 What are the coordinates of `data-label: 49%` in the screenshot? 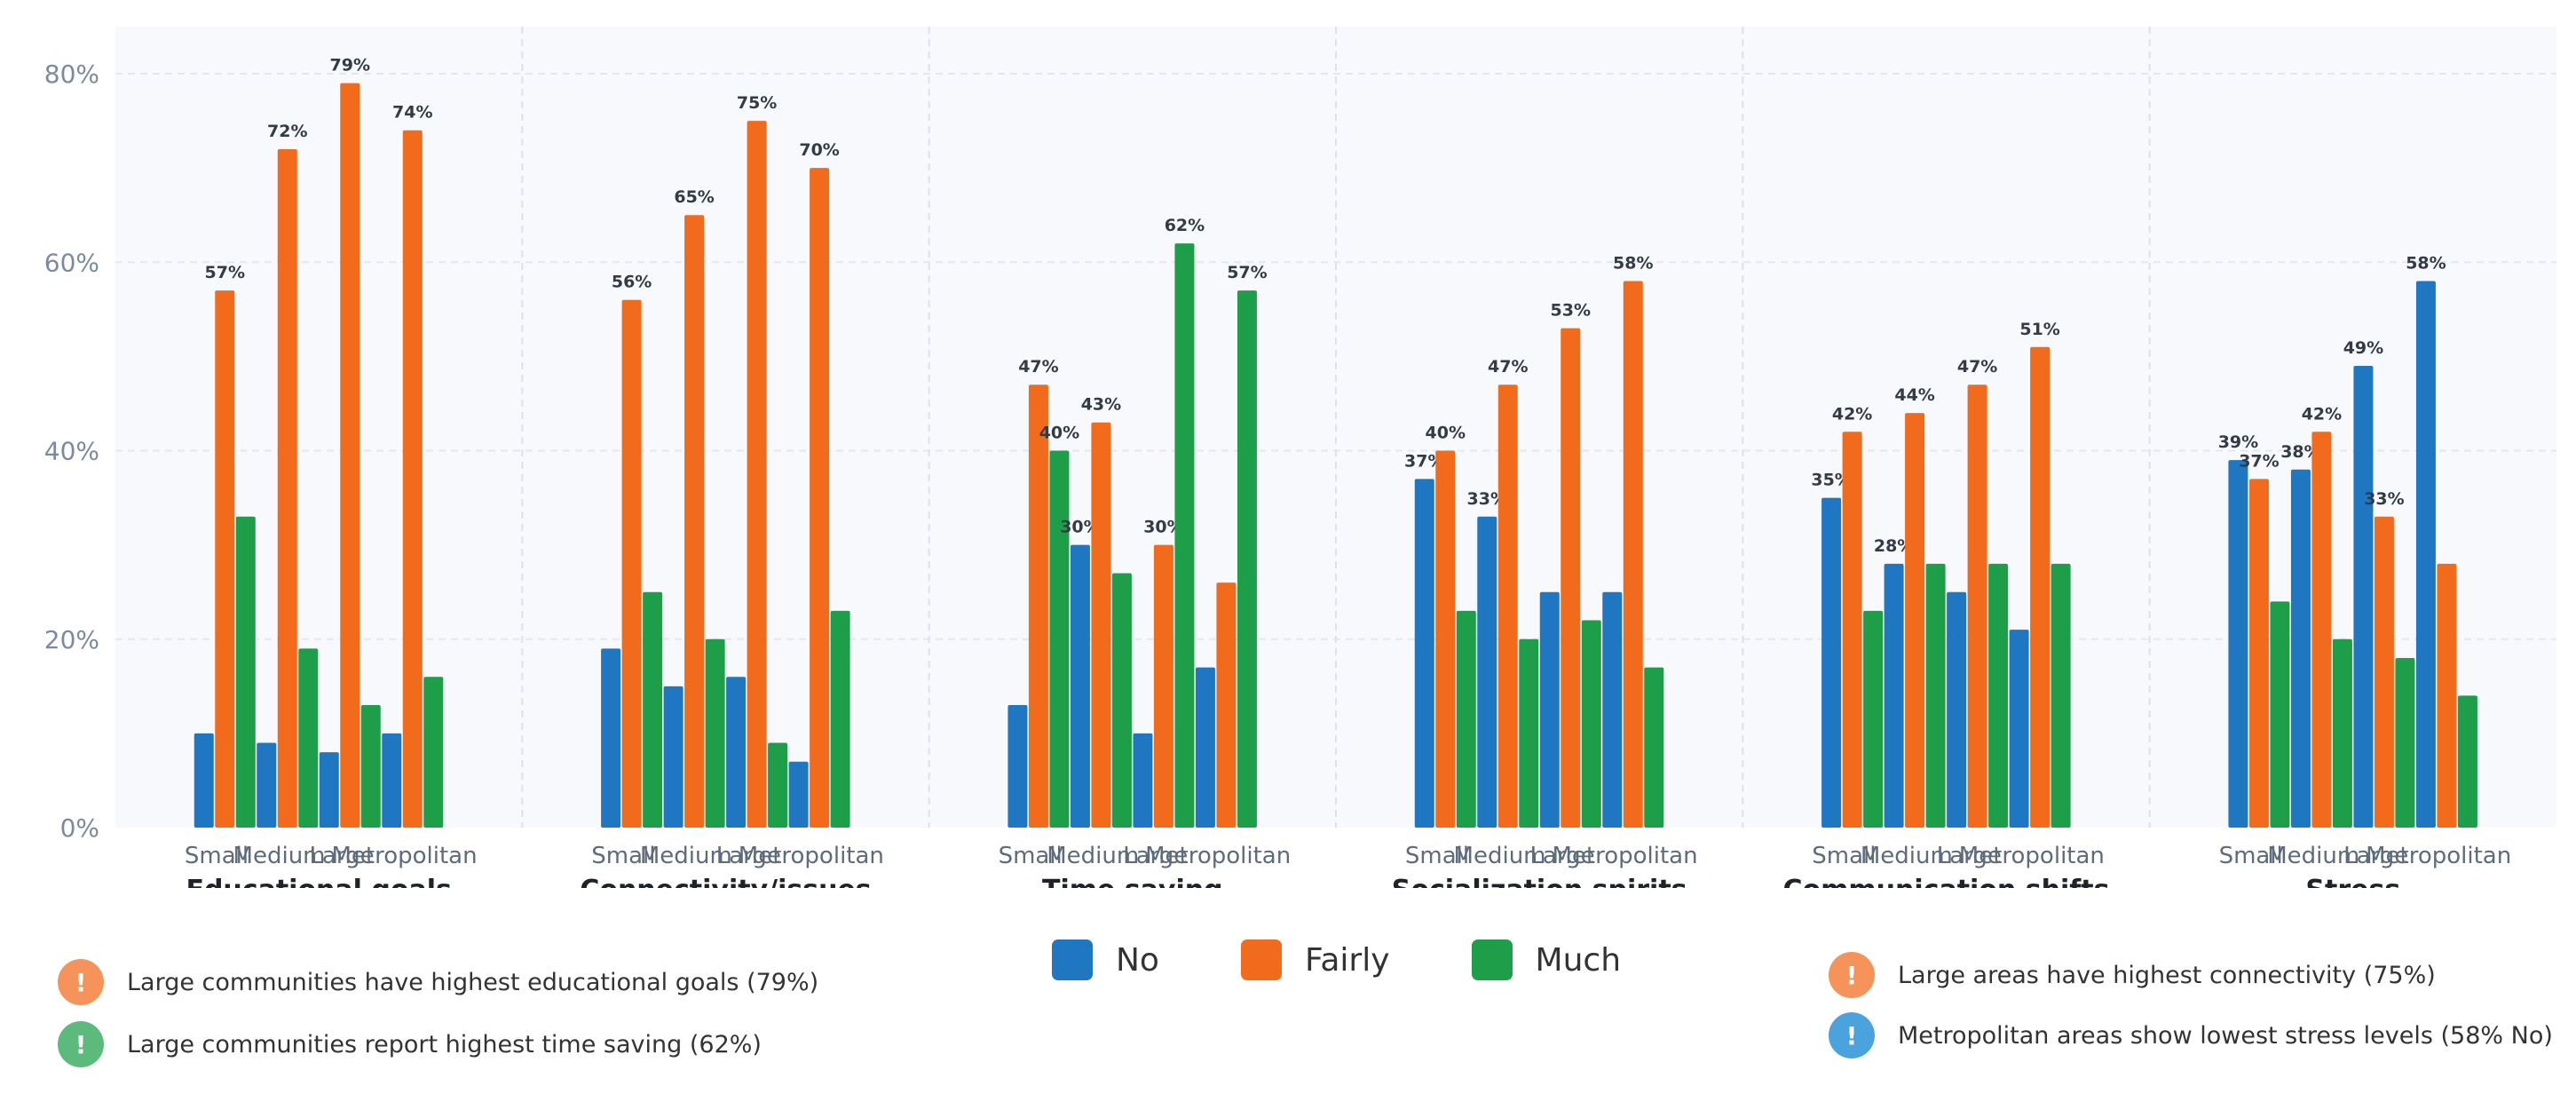 It's located at (2363, 348).